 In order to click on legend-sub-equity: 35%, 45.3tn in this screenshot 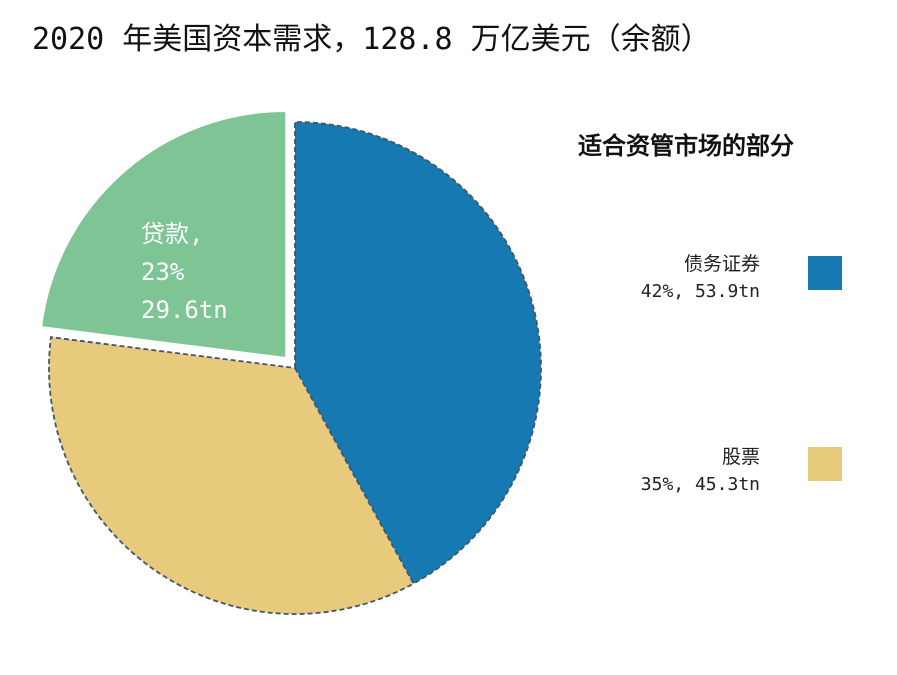, I will do `click(700, 484)`.